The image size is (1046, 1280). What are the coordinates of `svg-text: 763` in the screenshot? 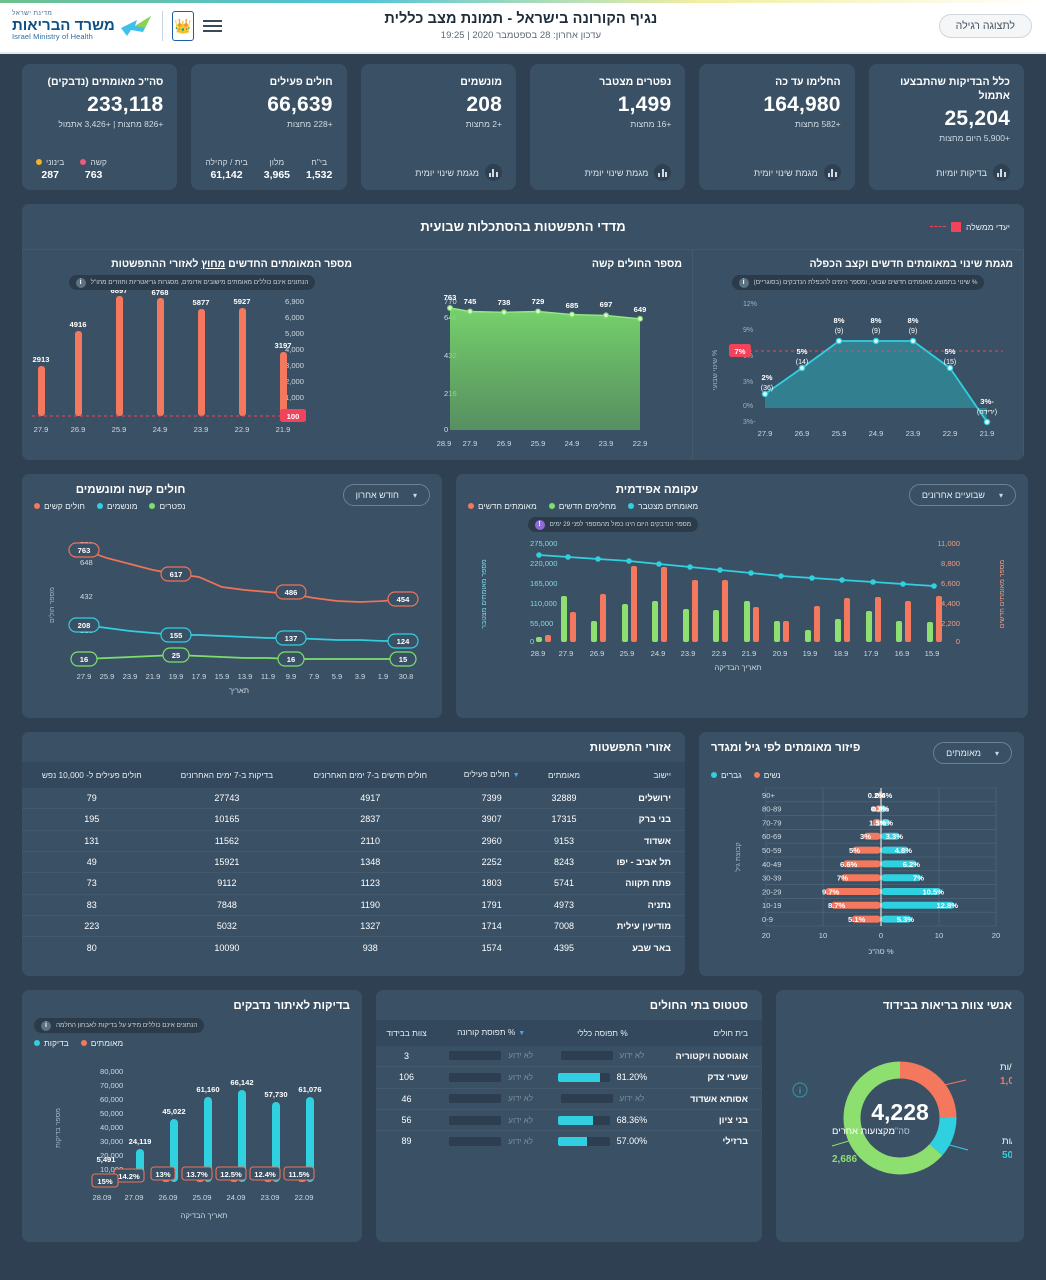 It's located at (450, 297).